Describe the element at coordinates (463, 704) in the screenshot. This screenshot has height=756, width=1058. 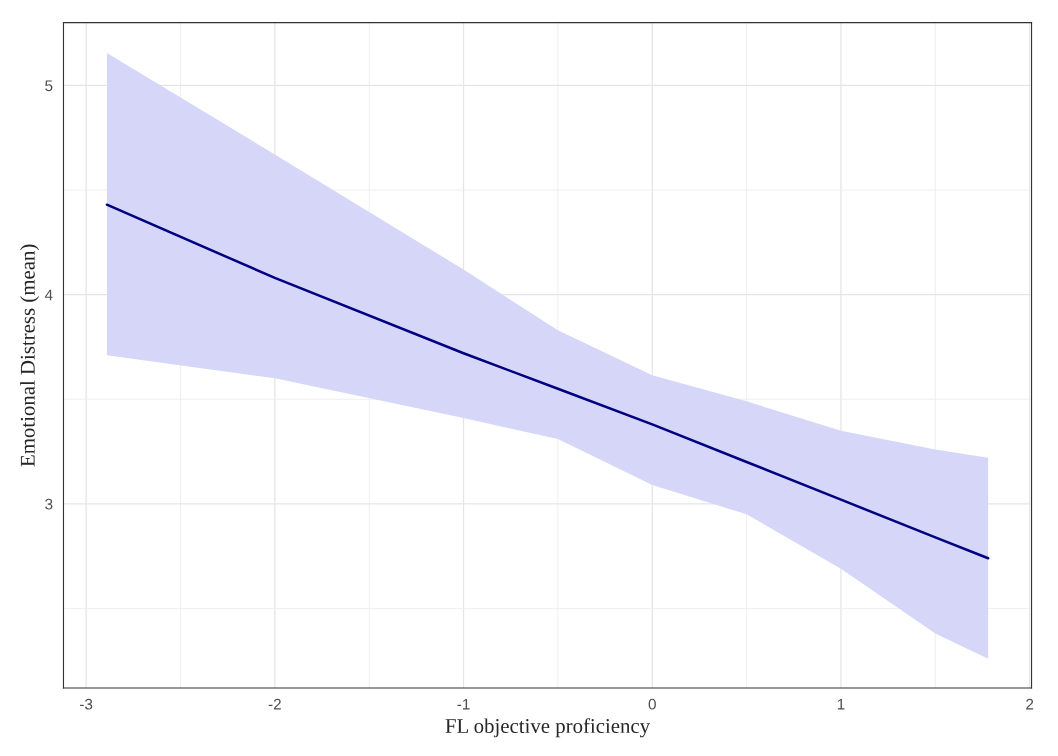
I see `x-tick-label: -1` at that location.